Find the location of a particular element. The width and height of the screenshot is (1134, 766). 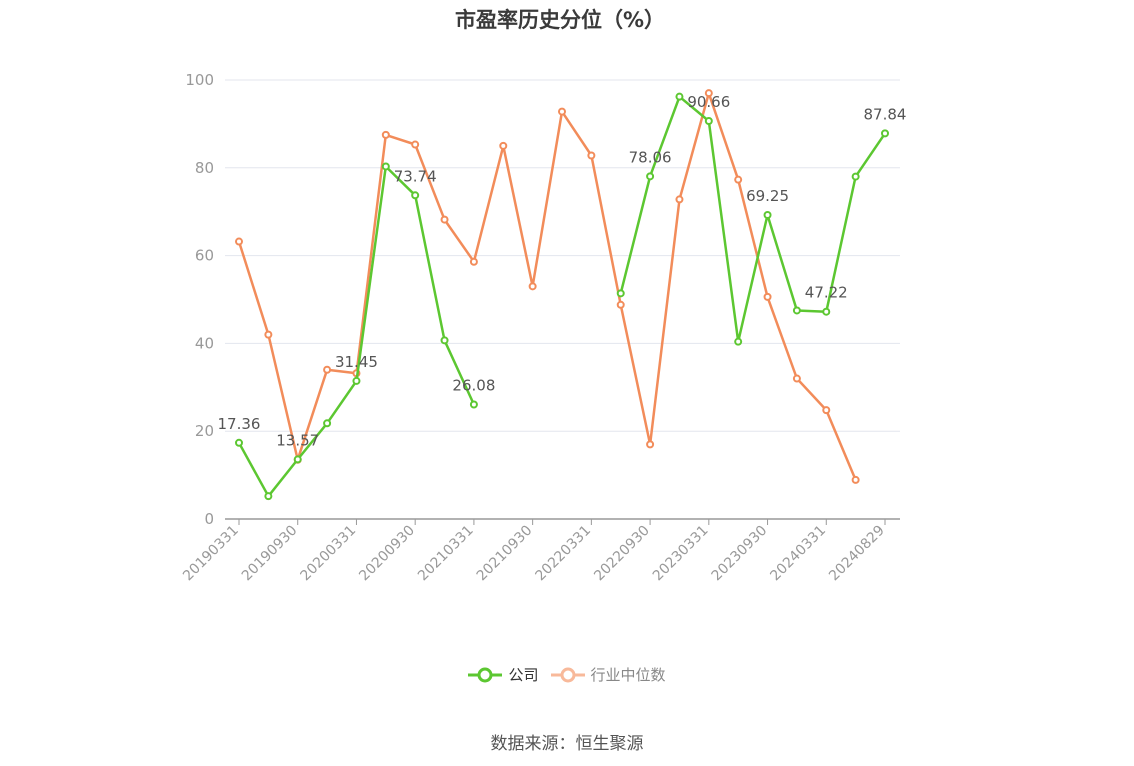

y-tick-label: 0 is located at coordinates (209, 519).